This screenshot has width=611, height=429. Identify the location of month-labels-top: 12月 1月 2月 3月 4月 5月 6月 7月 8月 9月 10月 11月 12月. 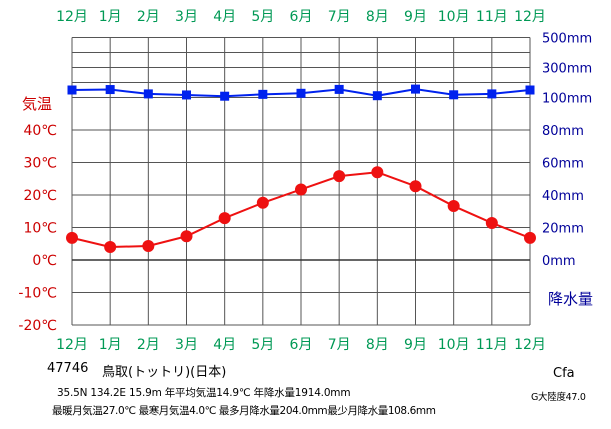
(301, 17).